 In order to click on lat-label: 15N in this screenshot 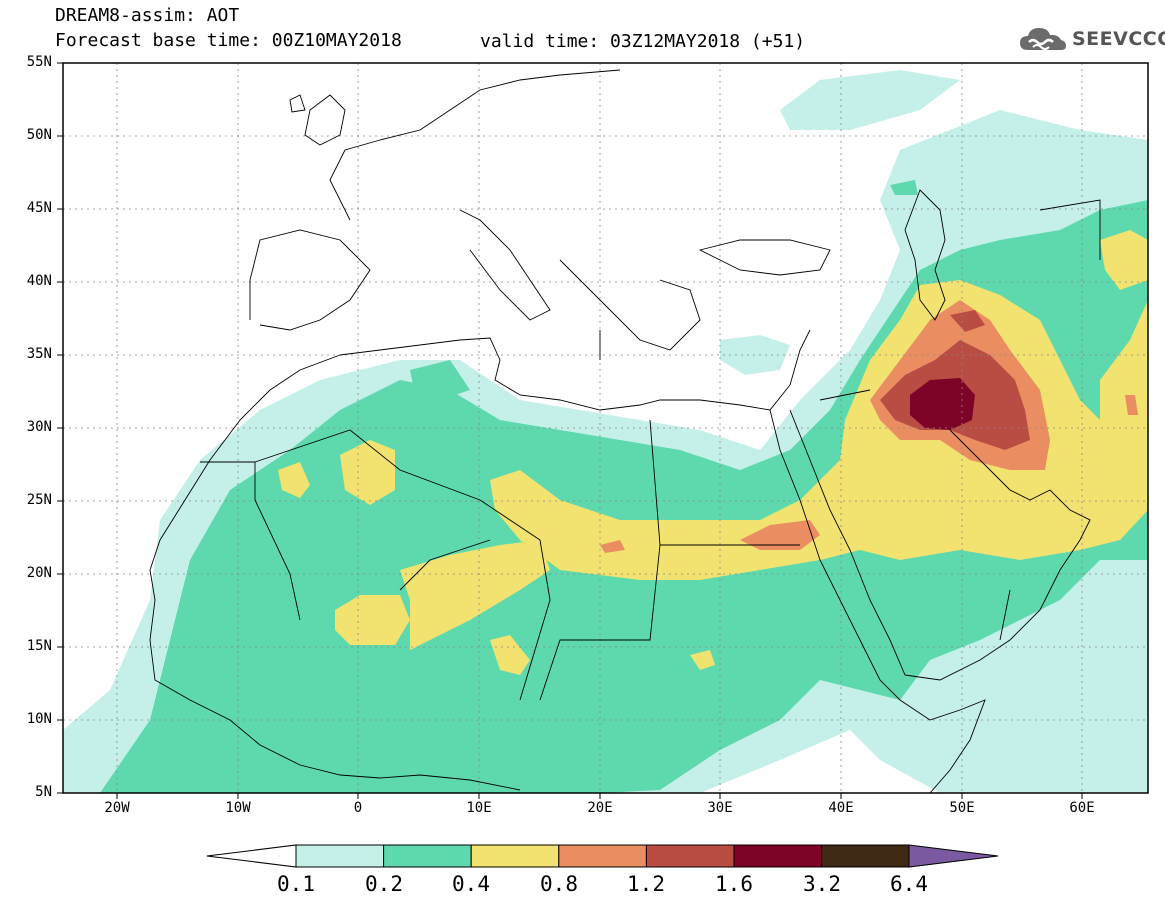, I will do `click(39, 646)`.